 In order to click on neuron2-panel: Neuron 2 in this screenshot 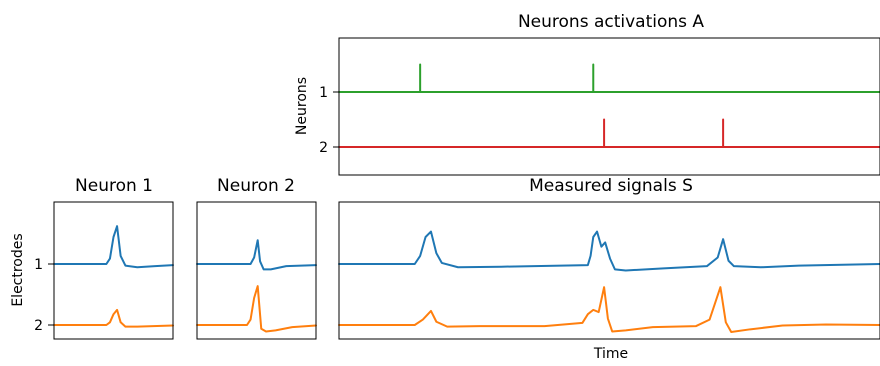, I will do `click(256, 258)`.